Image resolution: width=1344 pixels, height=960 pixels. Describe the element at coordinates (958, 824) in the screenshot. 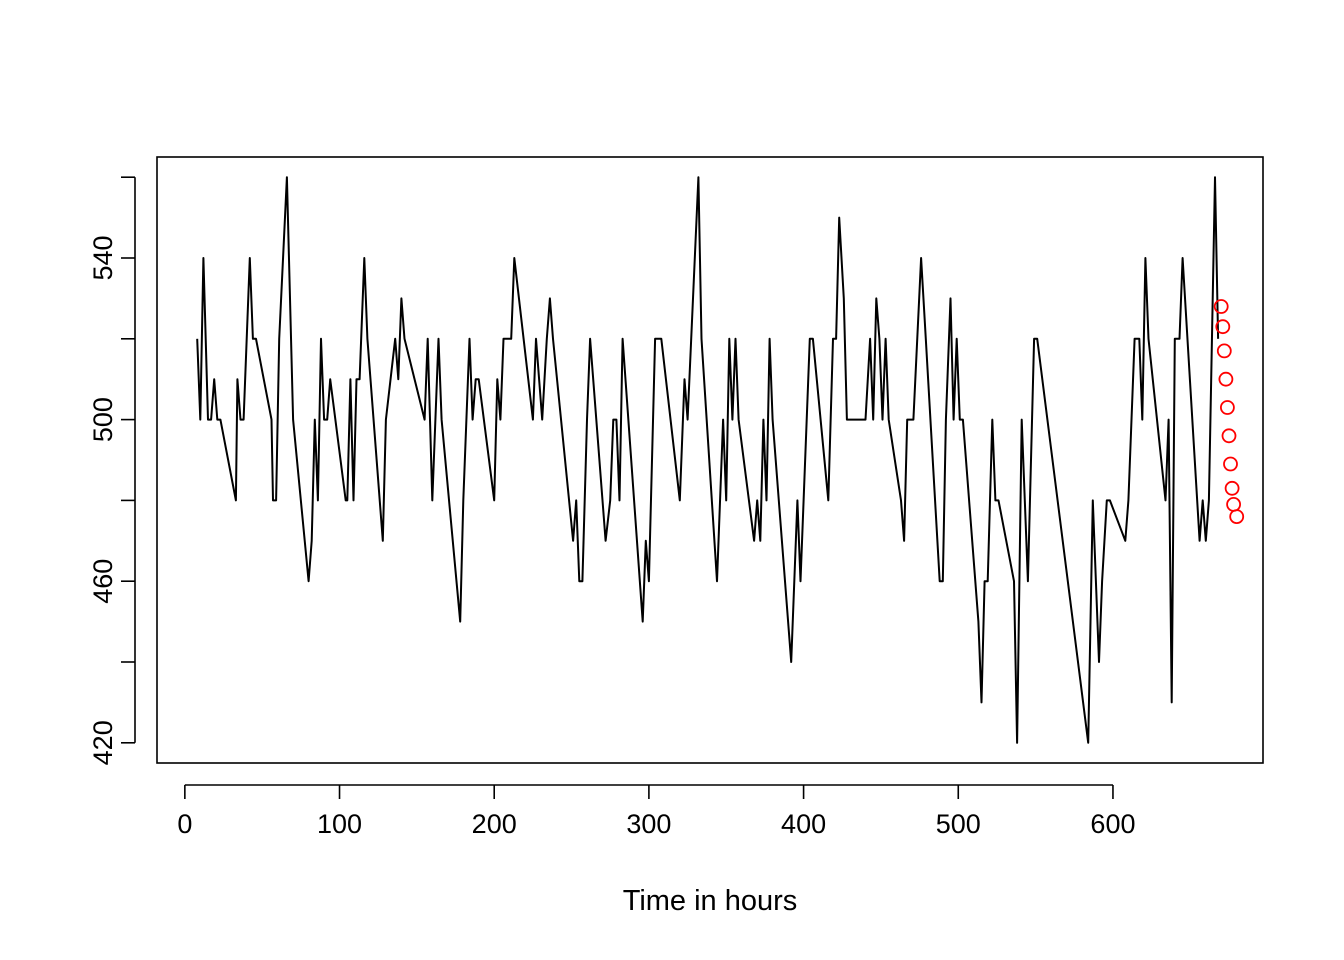

I see `x-tick-label: 500` at that location.